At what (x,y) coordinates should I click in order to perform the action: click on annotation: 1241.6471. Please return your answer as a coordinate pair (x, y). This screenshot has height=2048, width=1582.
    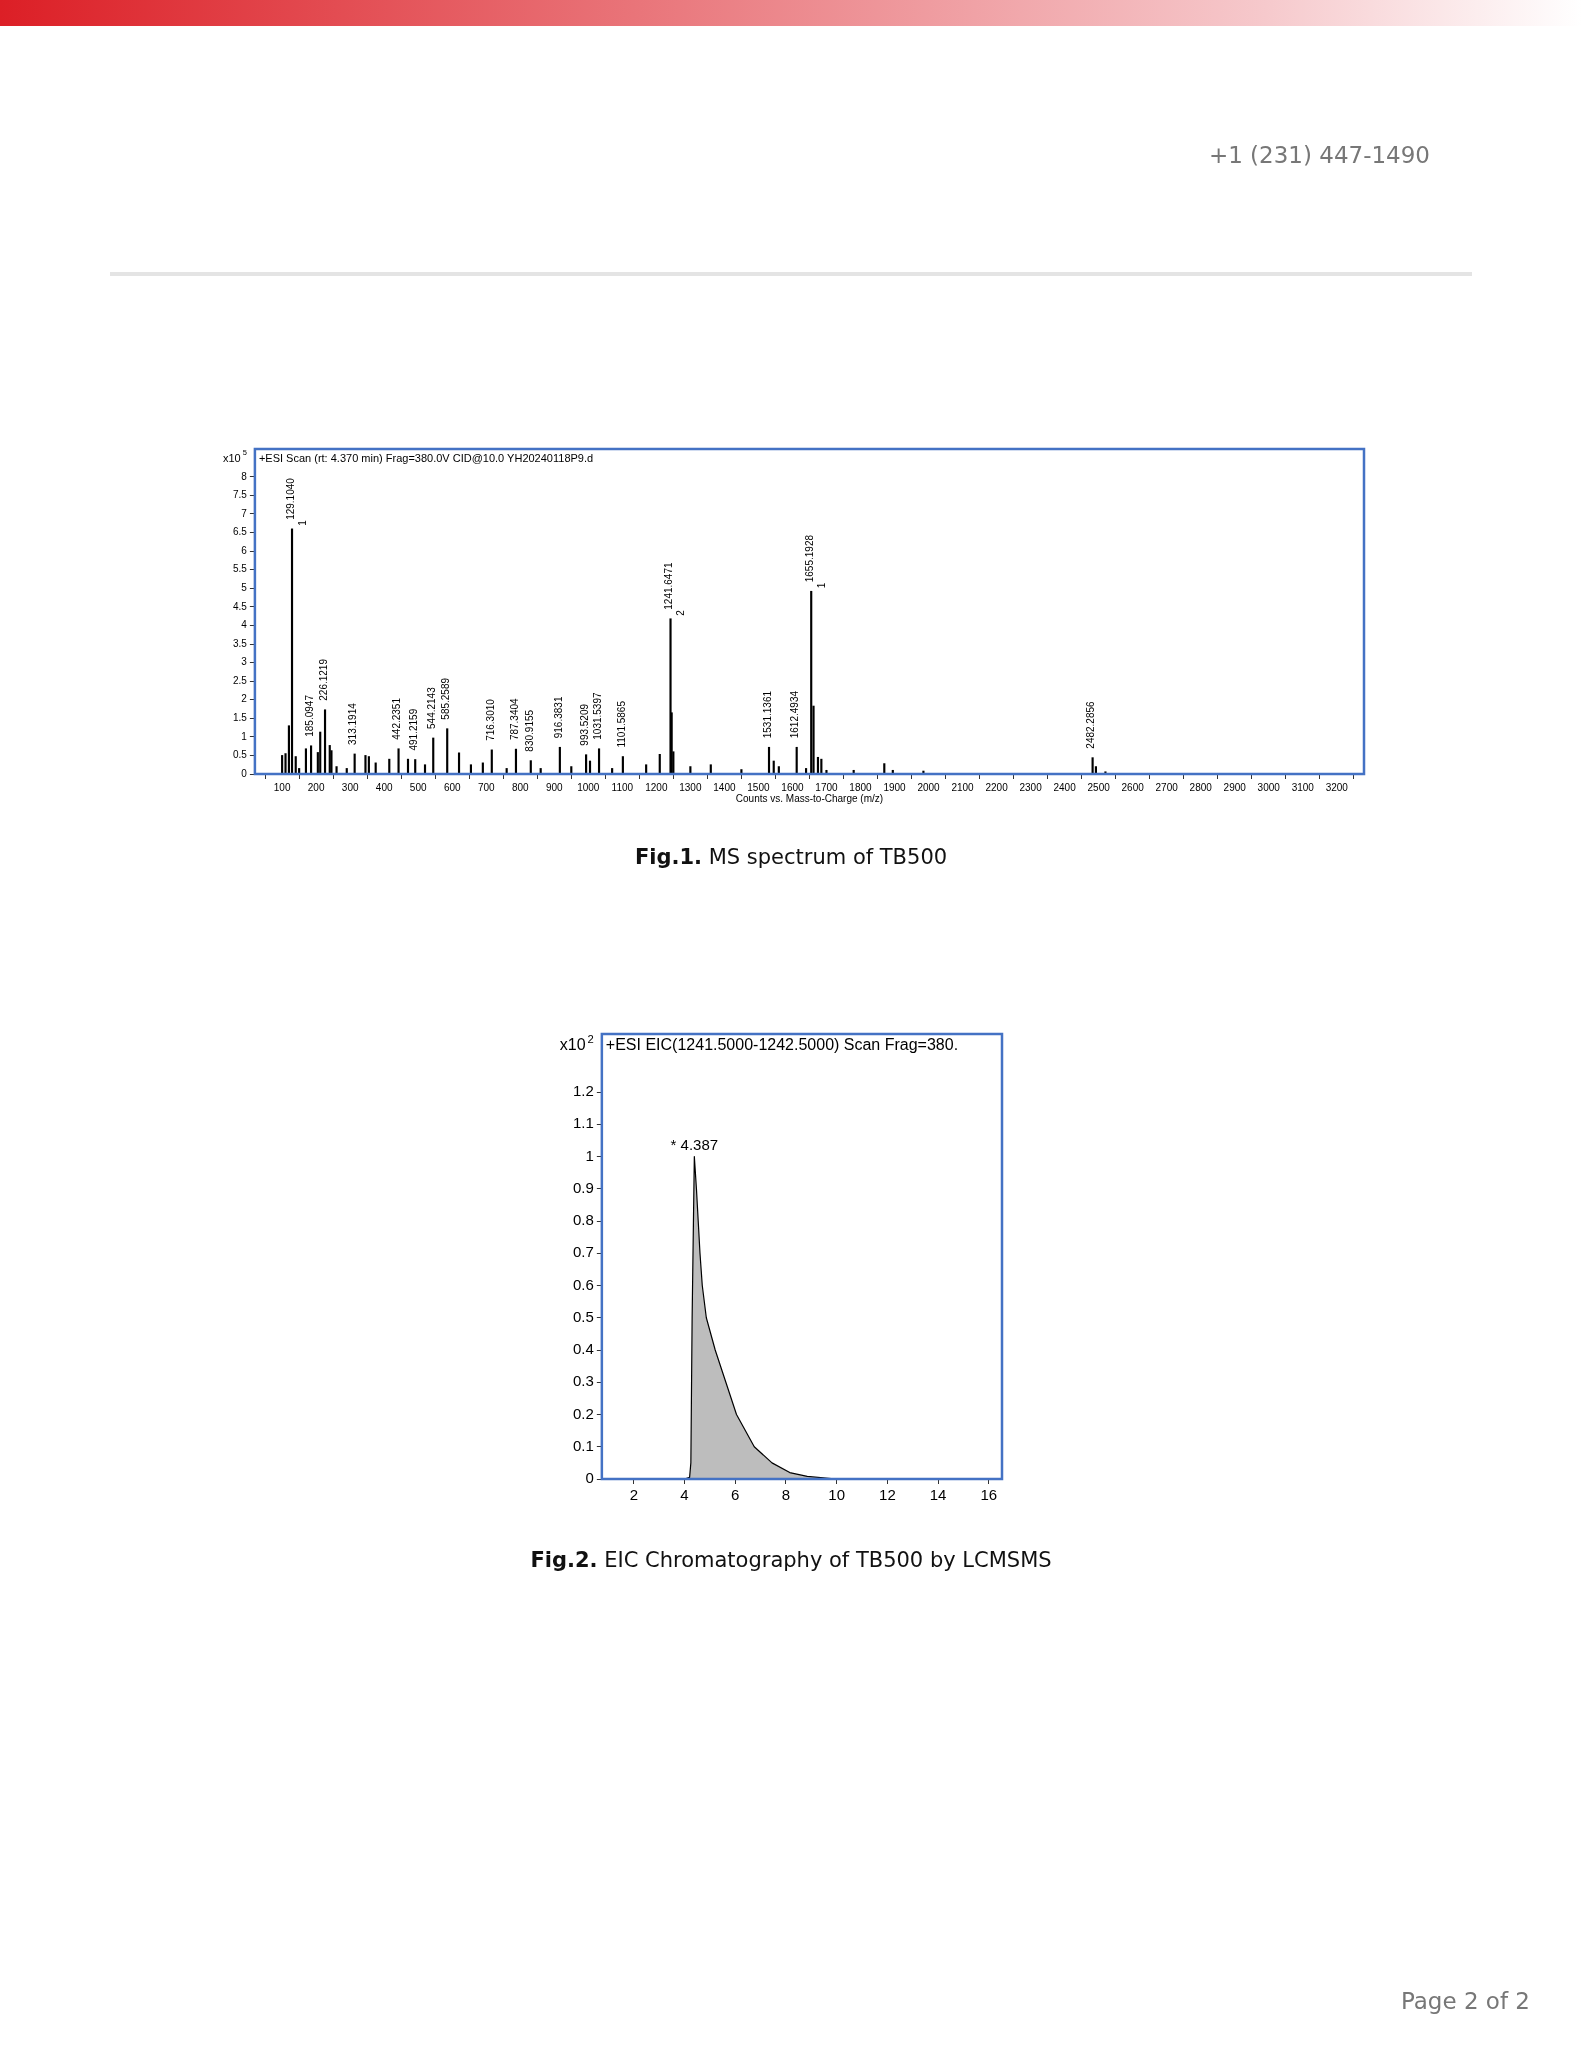
    Looking at the image, I should click on (669, 586).